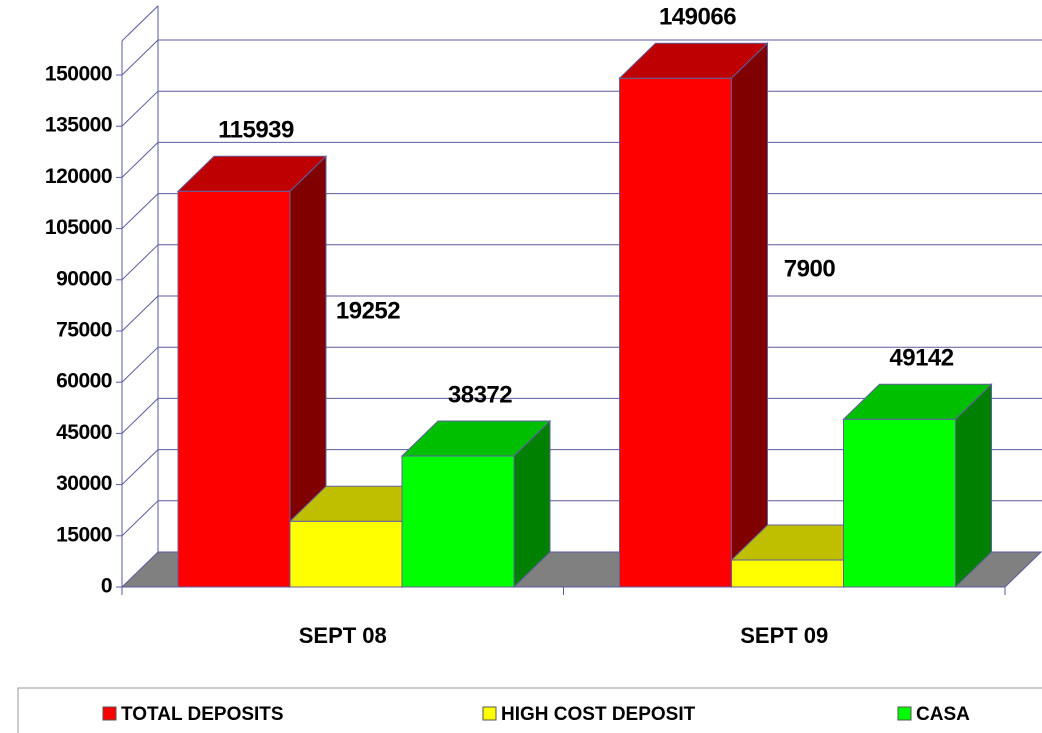 This screenshot has width=1042, height=733. I want to click on y-tick-label: 150000, so click(78, 74).